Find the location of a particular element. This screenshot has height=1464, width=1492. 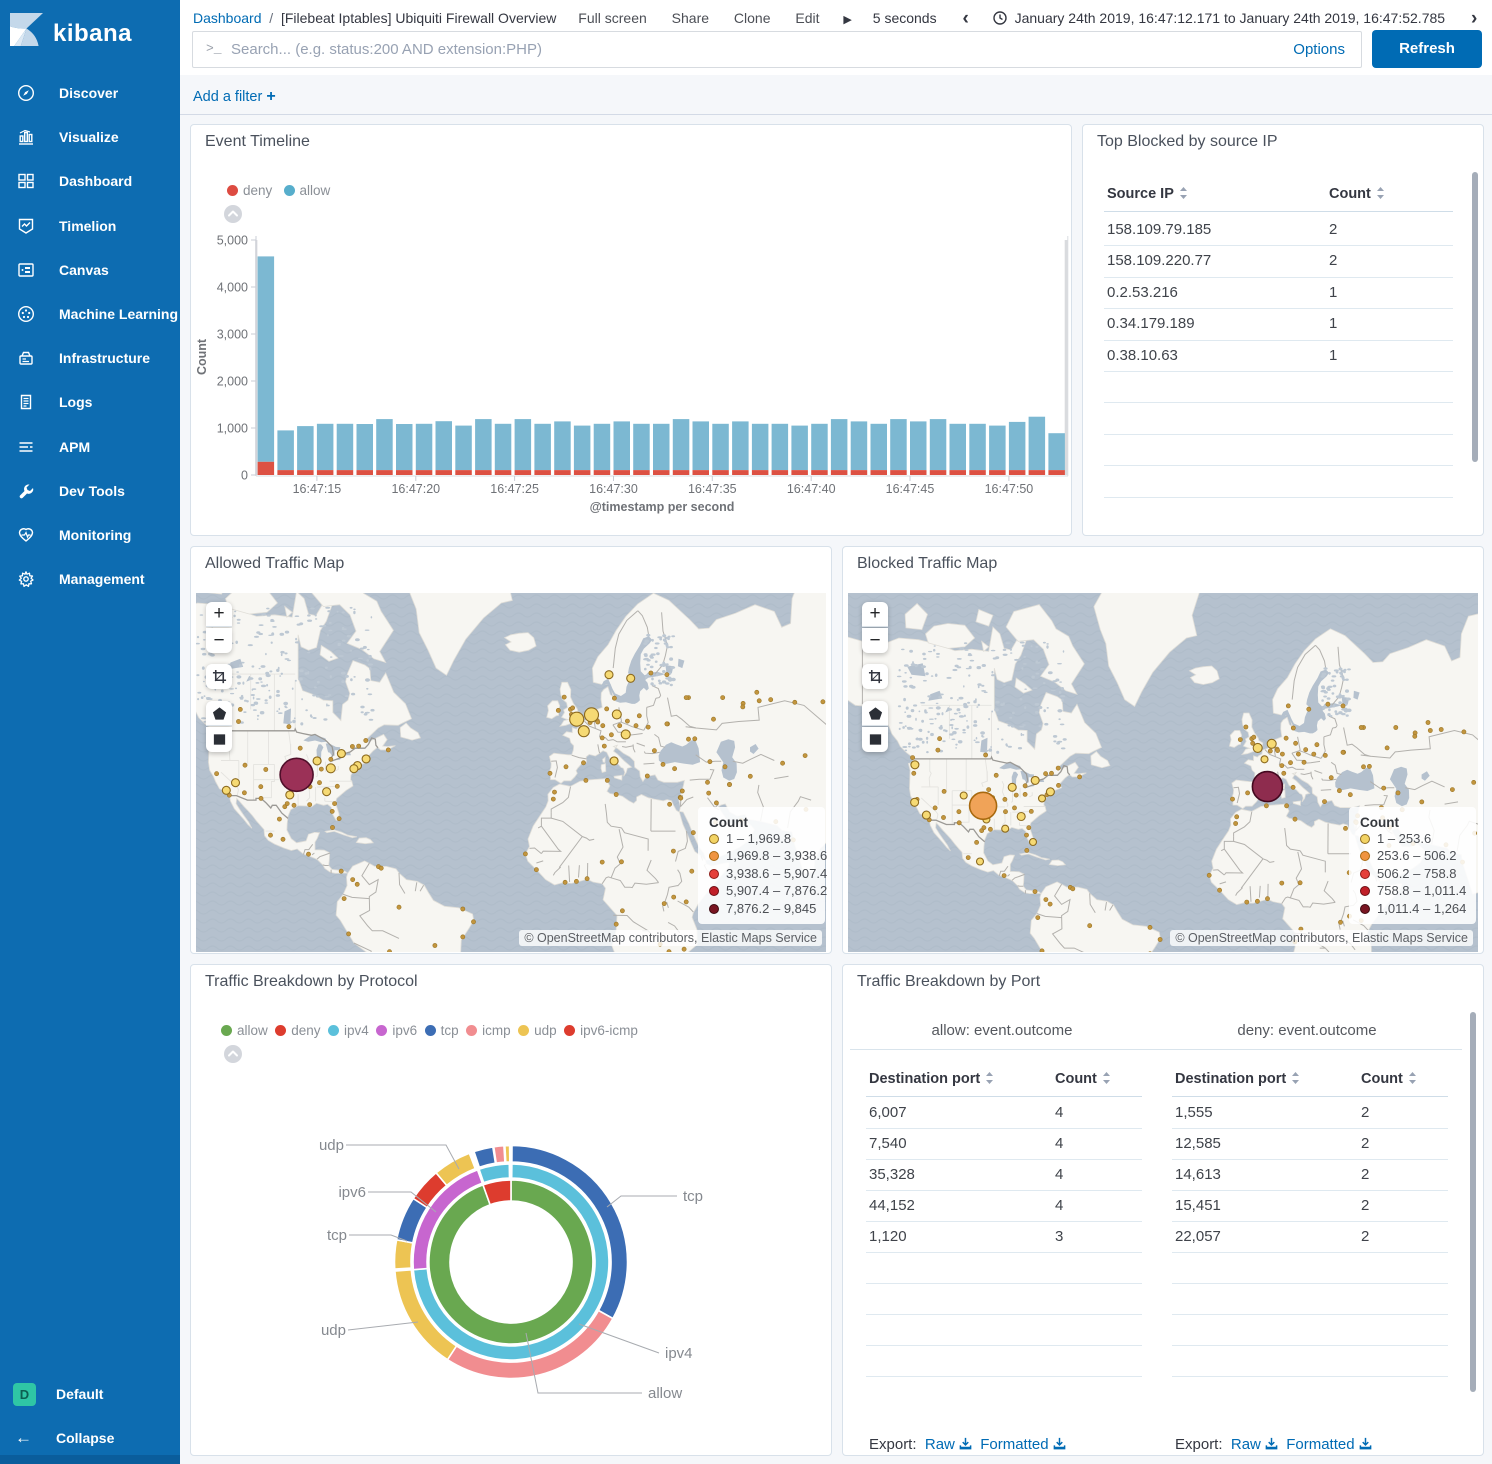

svg-text: ipv6 is located at coordinates (352, 1192).